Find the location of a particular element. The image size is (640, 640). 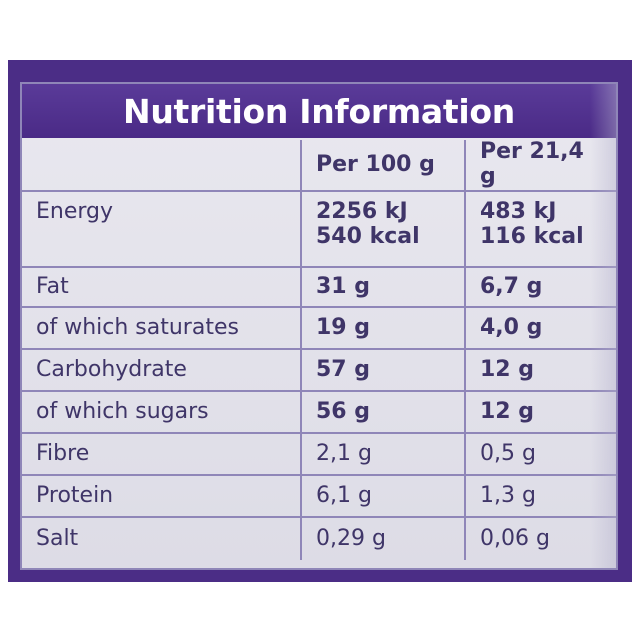

energy-per-serving-cell: 483 kJ 116 kcal is located at coordinates (541, 230).